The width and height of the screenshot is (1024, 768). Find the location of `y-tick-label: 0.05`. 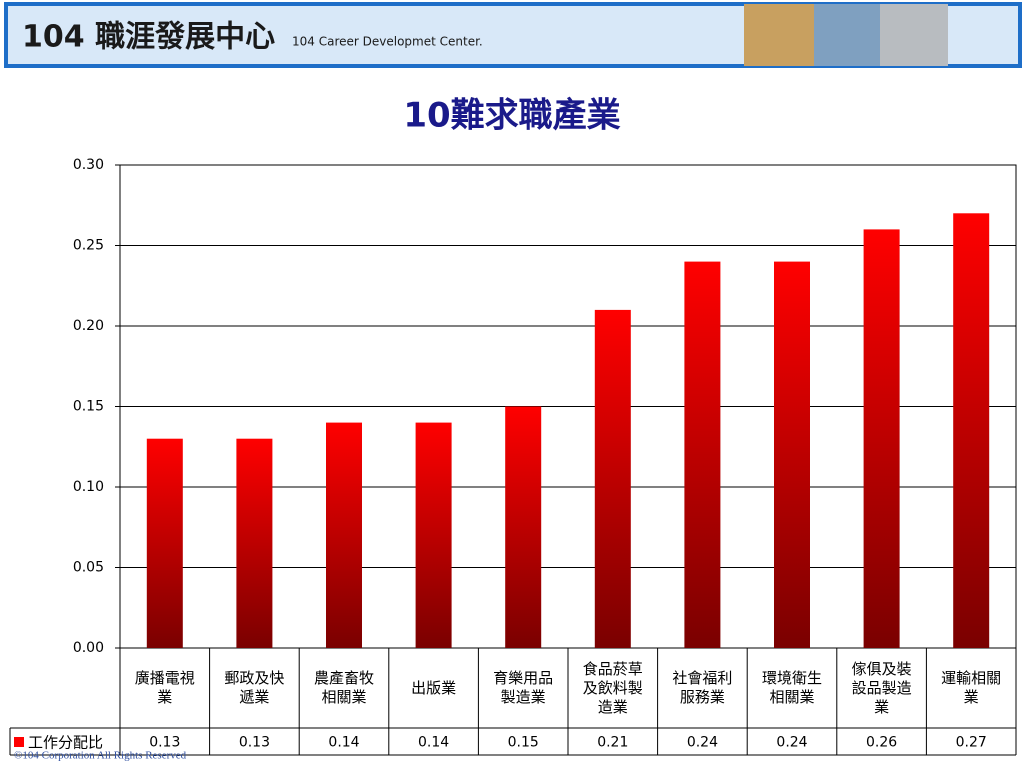

y-tick-label: 0.05 is located at coordinates (88, 568).